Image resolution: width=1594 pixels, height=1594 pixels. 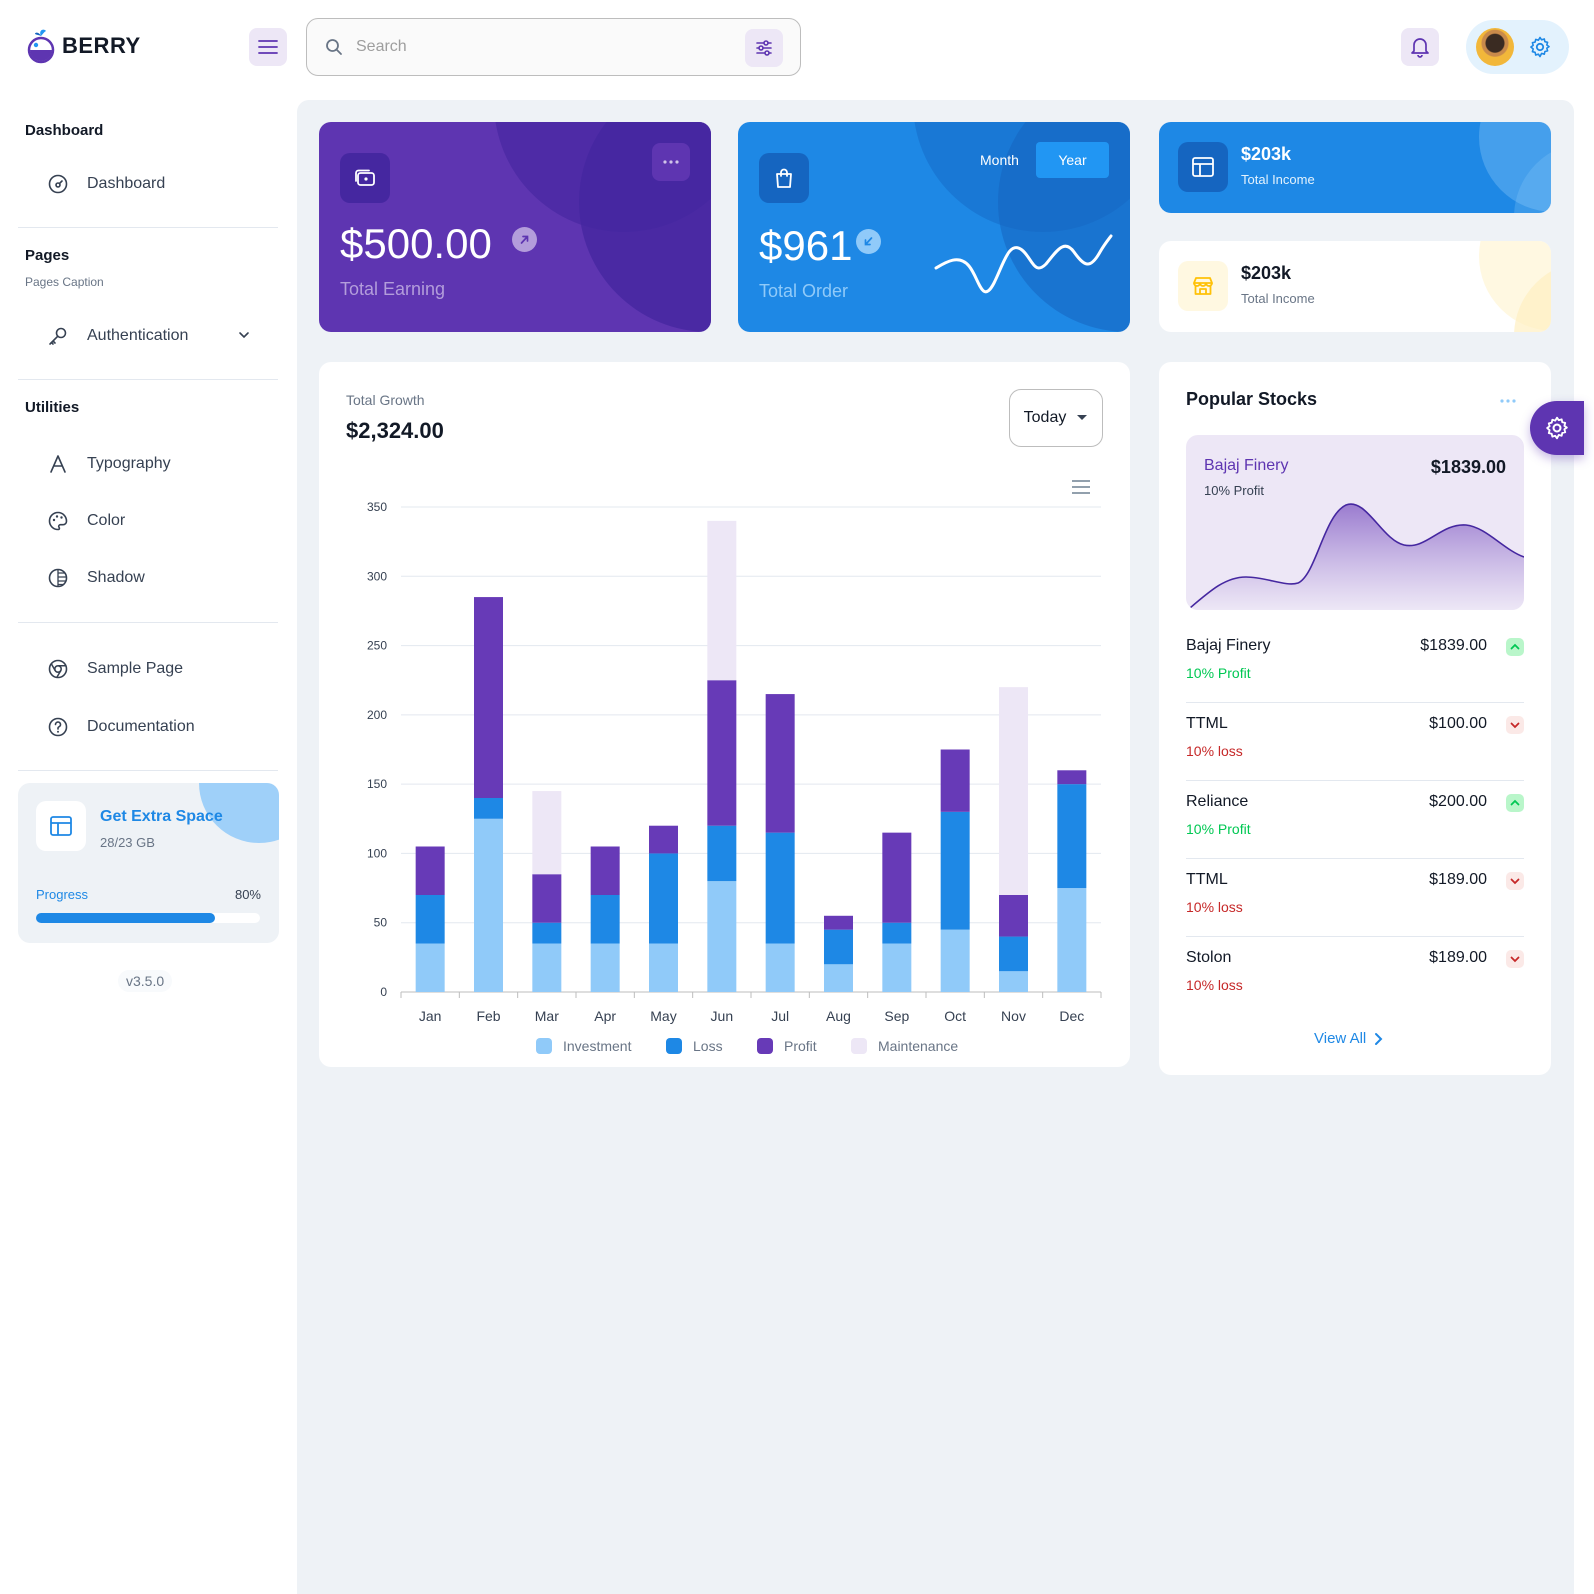 I want to click on y-tick-label: 50, so click(x=381, y=923).